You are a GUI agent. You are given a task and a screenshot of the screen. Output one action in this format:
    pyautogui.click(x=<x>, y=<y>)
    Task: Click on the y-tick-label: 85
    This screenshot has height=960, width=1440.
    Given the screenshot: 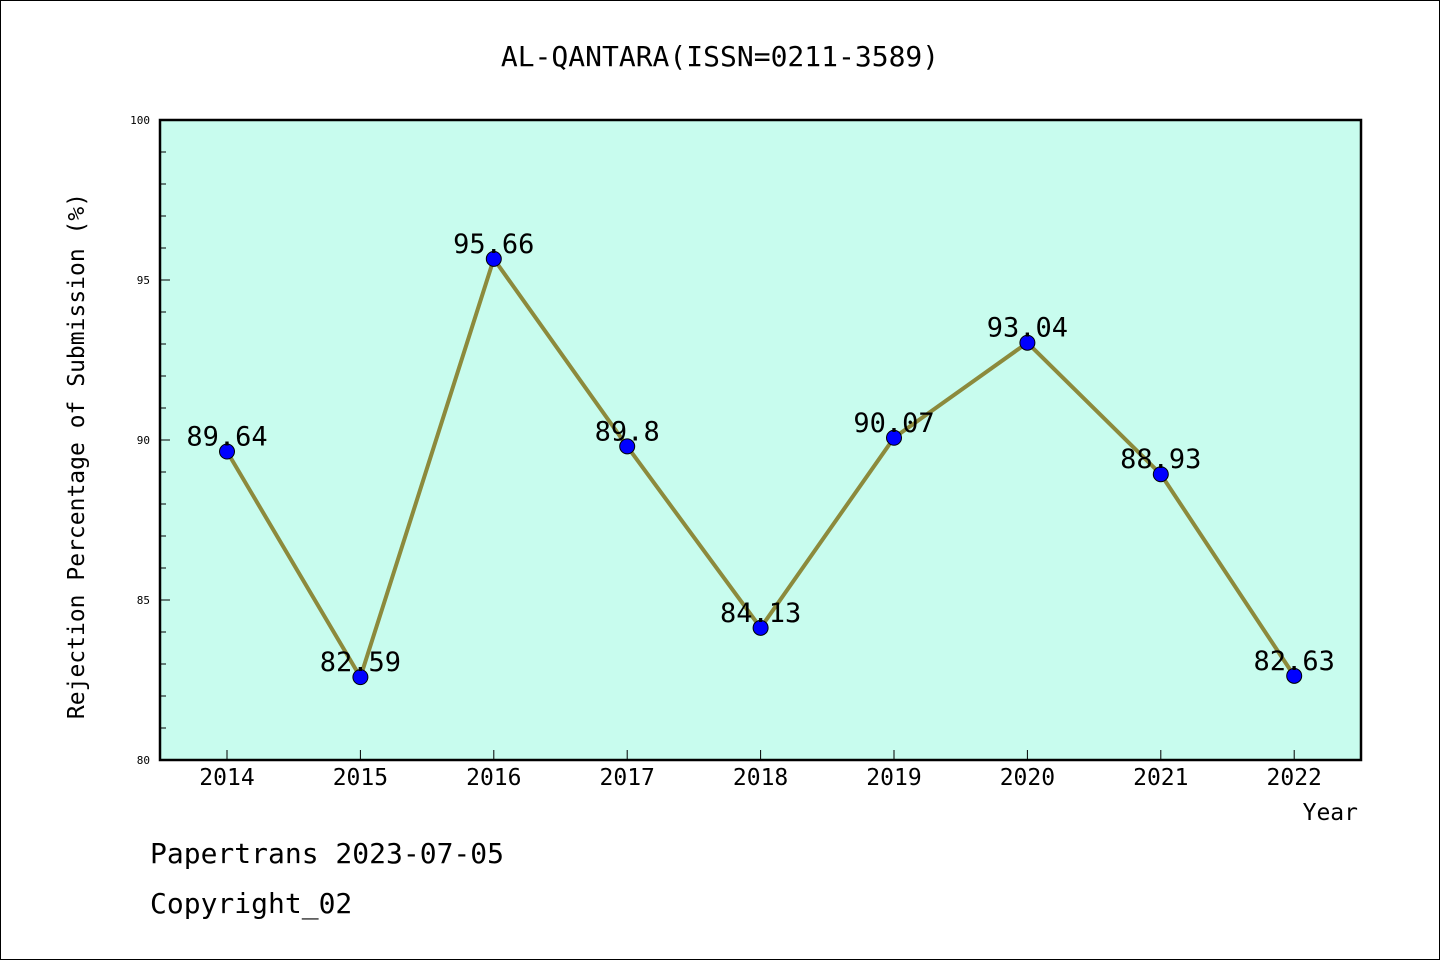 What is the action you would take?
    pyautogui.click(x=143, y=600)
    